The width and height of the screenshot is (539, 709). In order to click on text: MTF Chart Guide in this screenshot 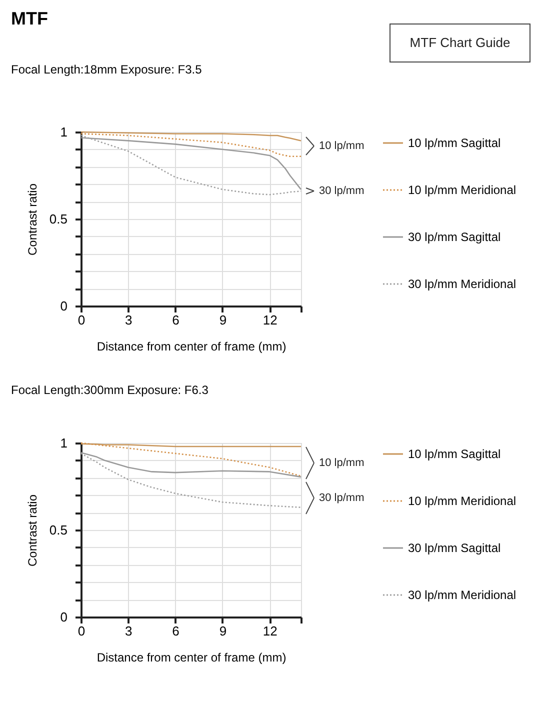, I will do `click(460, 42)`.